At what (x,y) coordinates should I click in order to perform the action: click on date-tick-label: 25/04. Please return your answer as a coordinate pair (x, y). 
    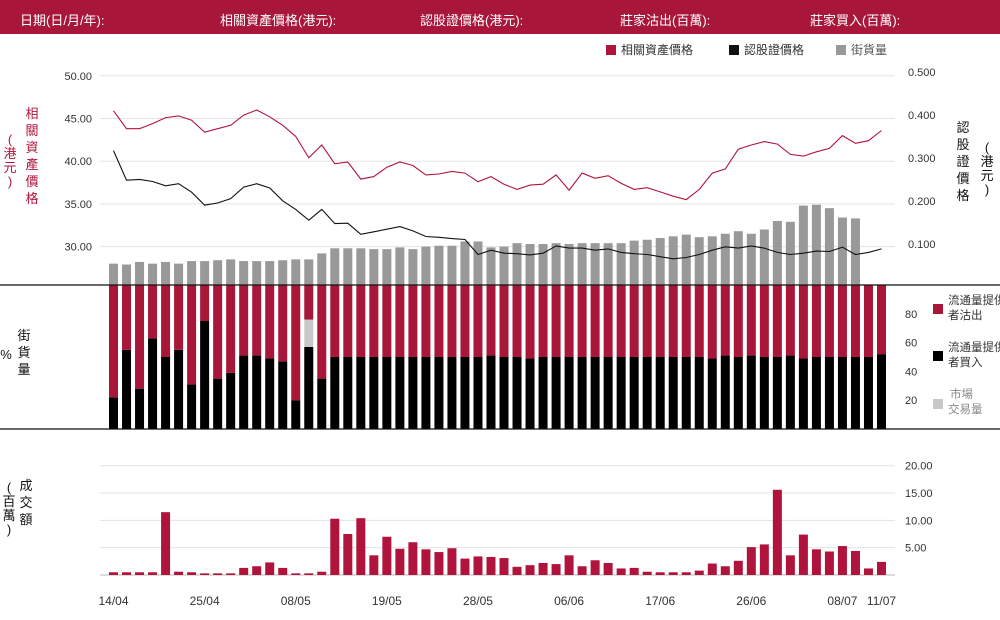
    Looking at the image, I should click on (205, 601).